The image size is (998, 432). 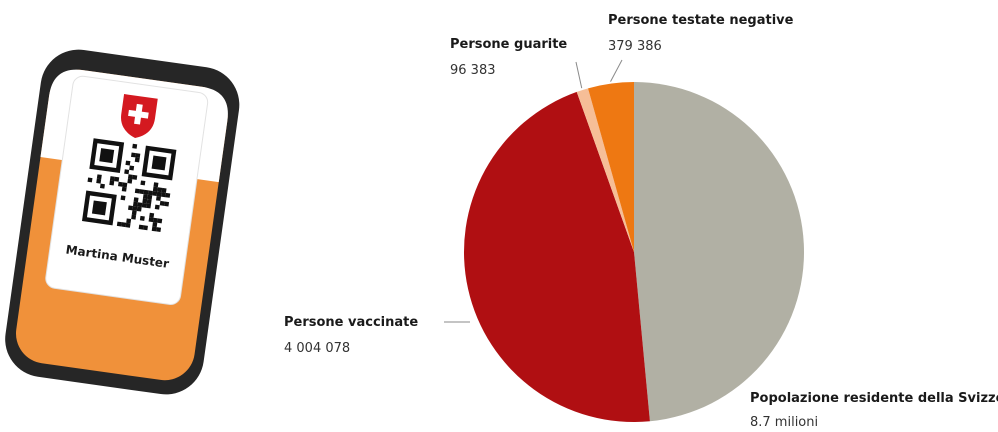 I want to click on qr-code-icon, so click(x=129, y=185).